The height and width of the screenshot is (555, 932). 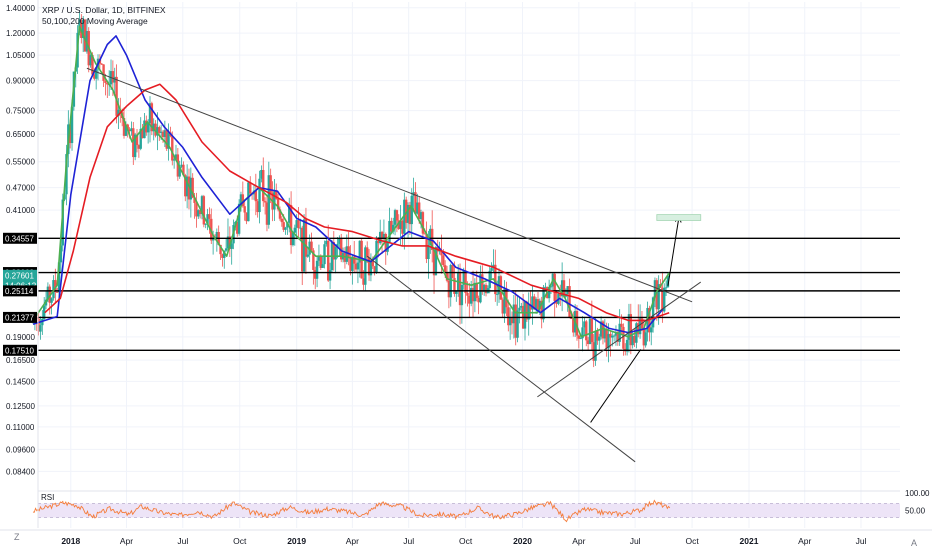 I want to click on x-tick-label: Oct, so click(x=466, y=541).